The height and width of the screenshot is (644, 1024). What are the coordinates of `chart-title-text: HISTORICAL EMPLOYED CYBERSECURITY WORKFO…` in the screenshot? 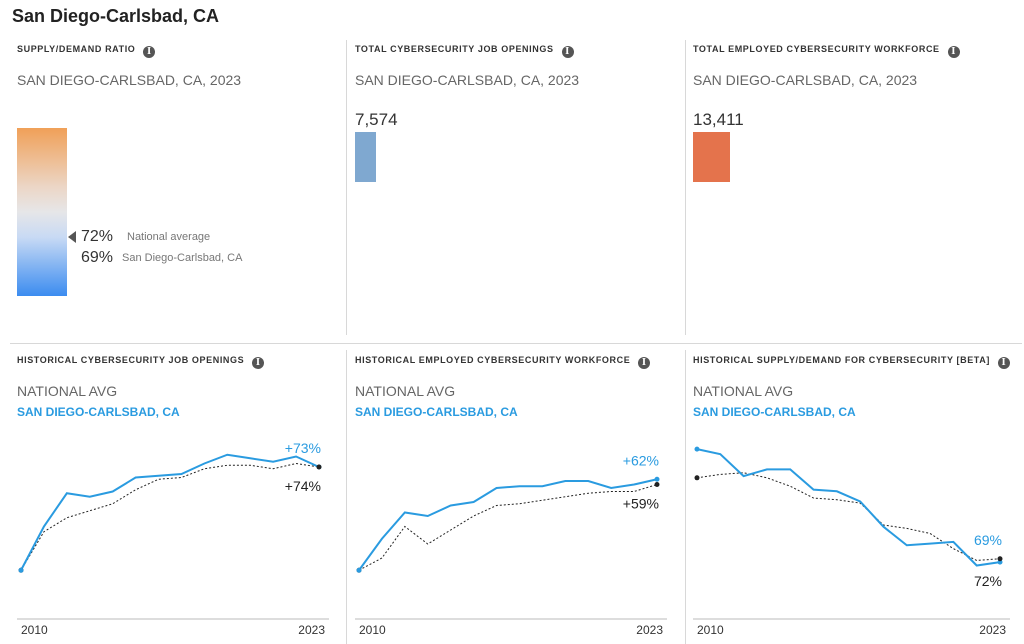 It's located at (493, 360).